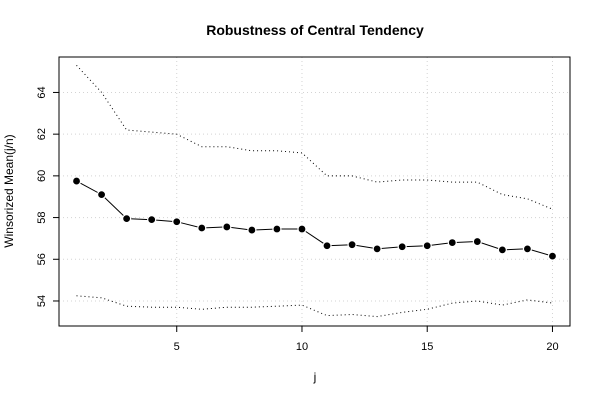 This screenshot has height=400, width=599. Describe the element at coordinates (177, 347) in the screenshot. I see `x-tick-label: 5` at that location.